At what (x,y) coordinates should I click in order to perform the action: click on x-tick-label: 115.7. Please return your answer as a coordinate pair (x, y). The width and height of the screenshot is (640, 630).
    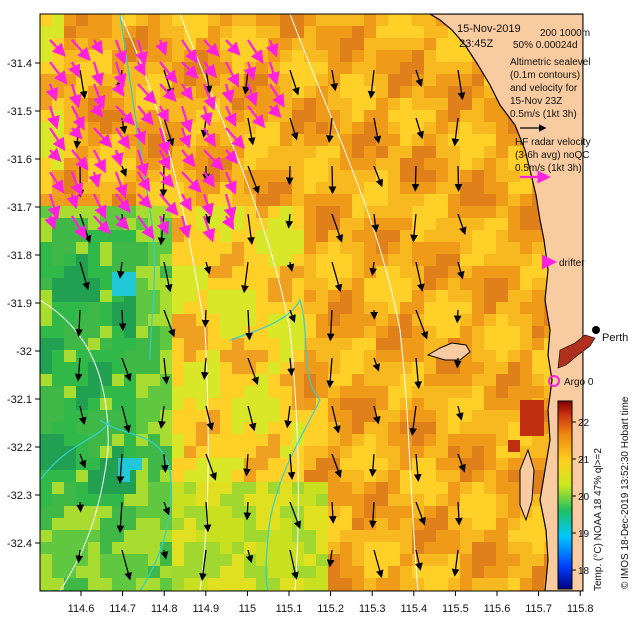
    Looking at the image, I should click on (538, 609).